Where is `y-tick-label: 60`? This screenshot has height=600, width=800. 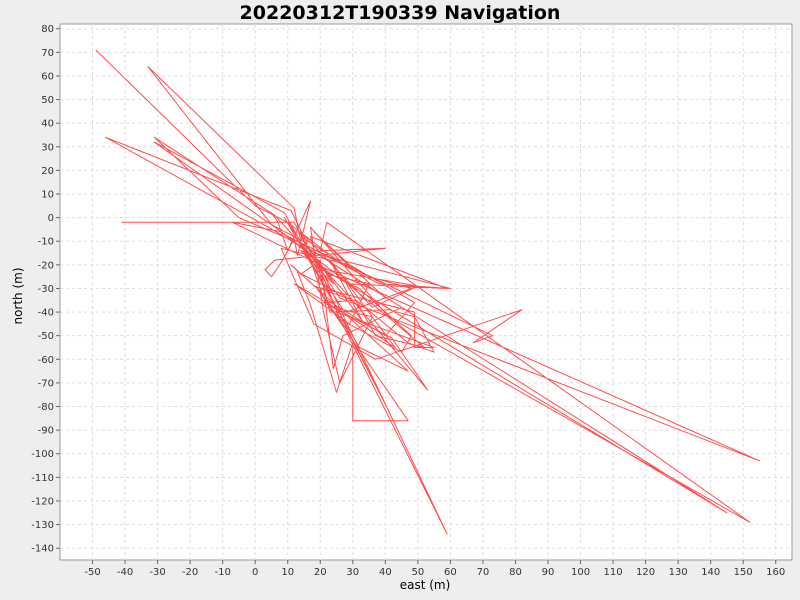 y-tick-label: 60 is located at coordinates (47, 76).